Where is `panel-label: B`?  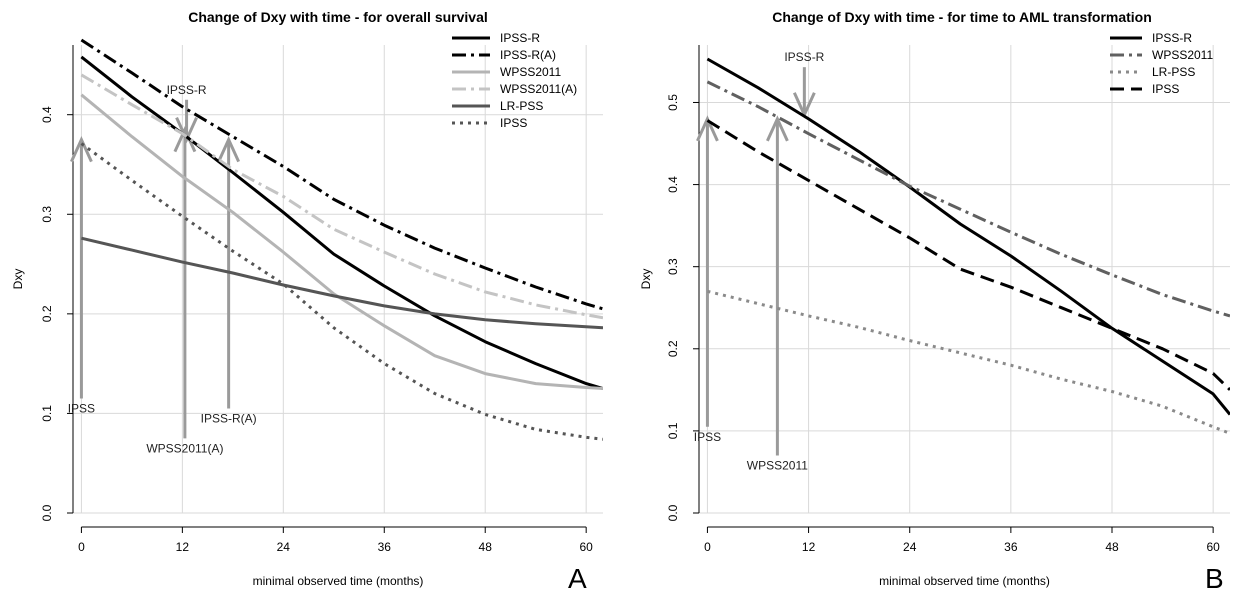 panel-label: B is located at coordinates (1214, 578).